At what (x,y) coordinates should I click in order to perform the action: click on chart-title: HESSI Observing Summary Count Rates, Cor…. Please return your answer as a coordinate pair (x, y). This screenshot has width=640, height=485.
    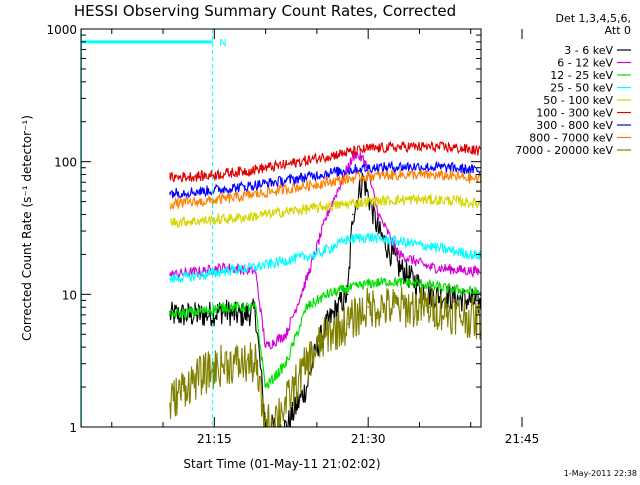
    Looking at the image, I should click on (265, 11).